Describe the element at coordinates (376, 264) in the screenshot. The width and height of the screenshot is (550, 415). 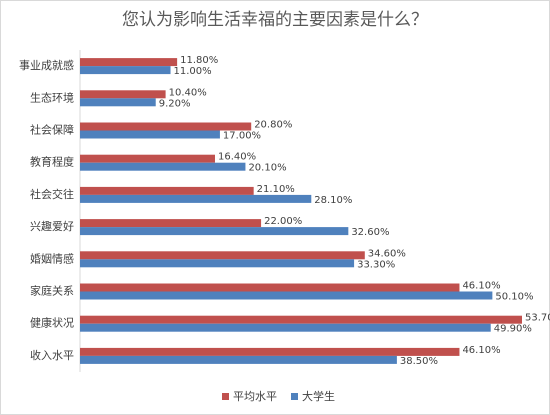
I see `data-label: 33.30%` at that location.